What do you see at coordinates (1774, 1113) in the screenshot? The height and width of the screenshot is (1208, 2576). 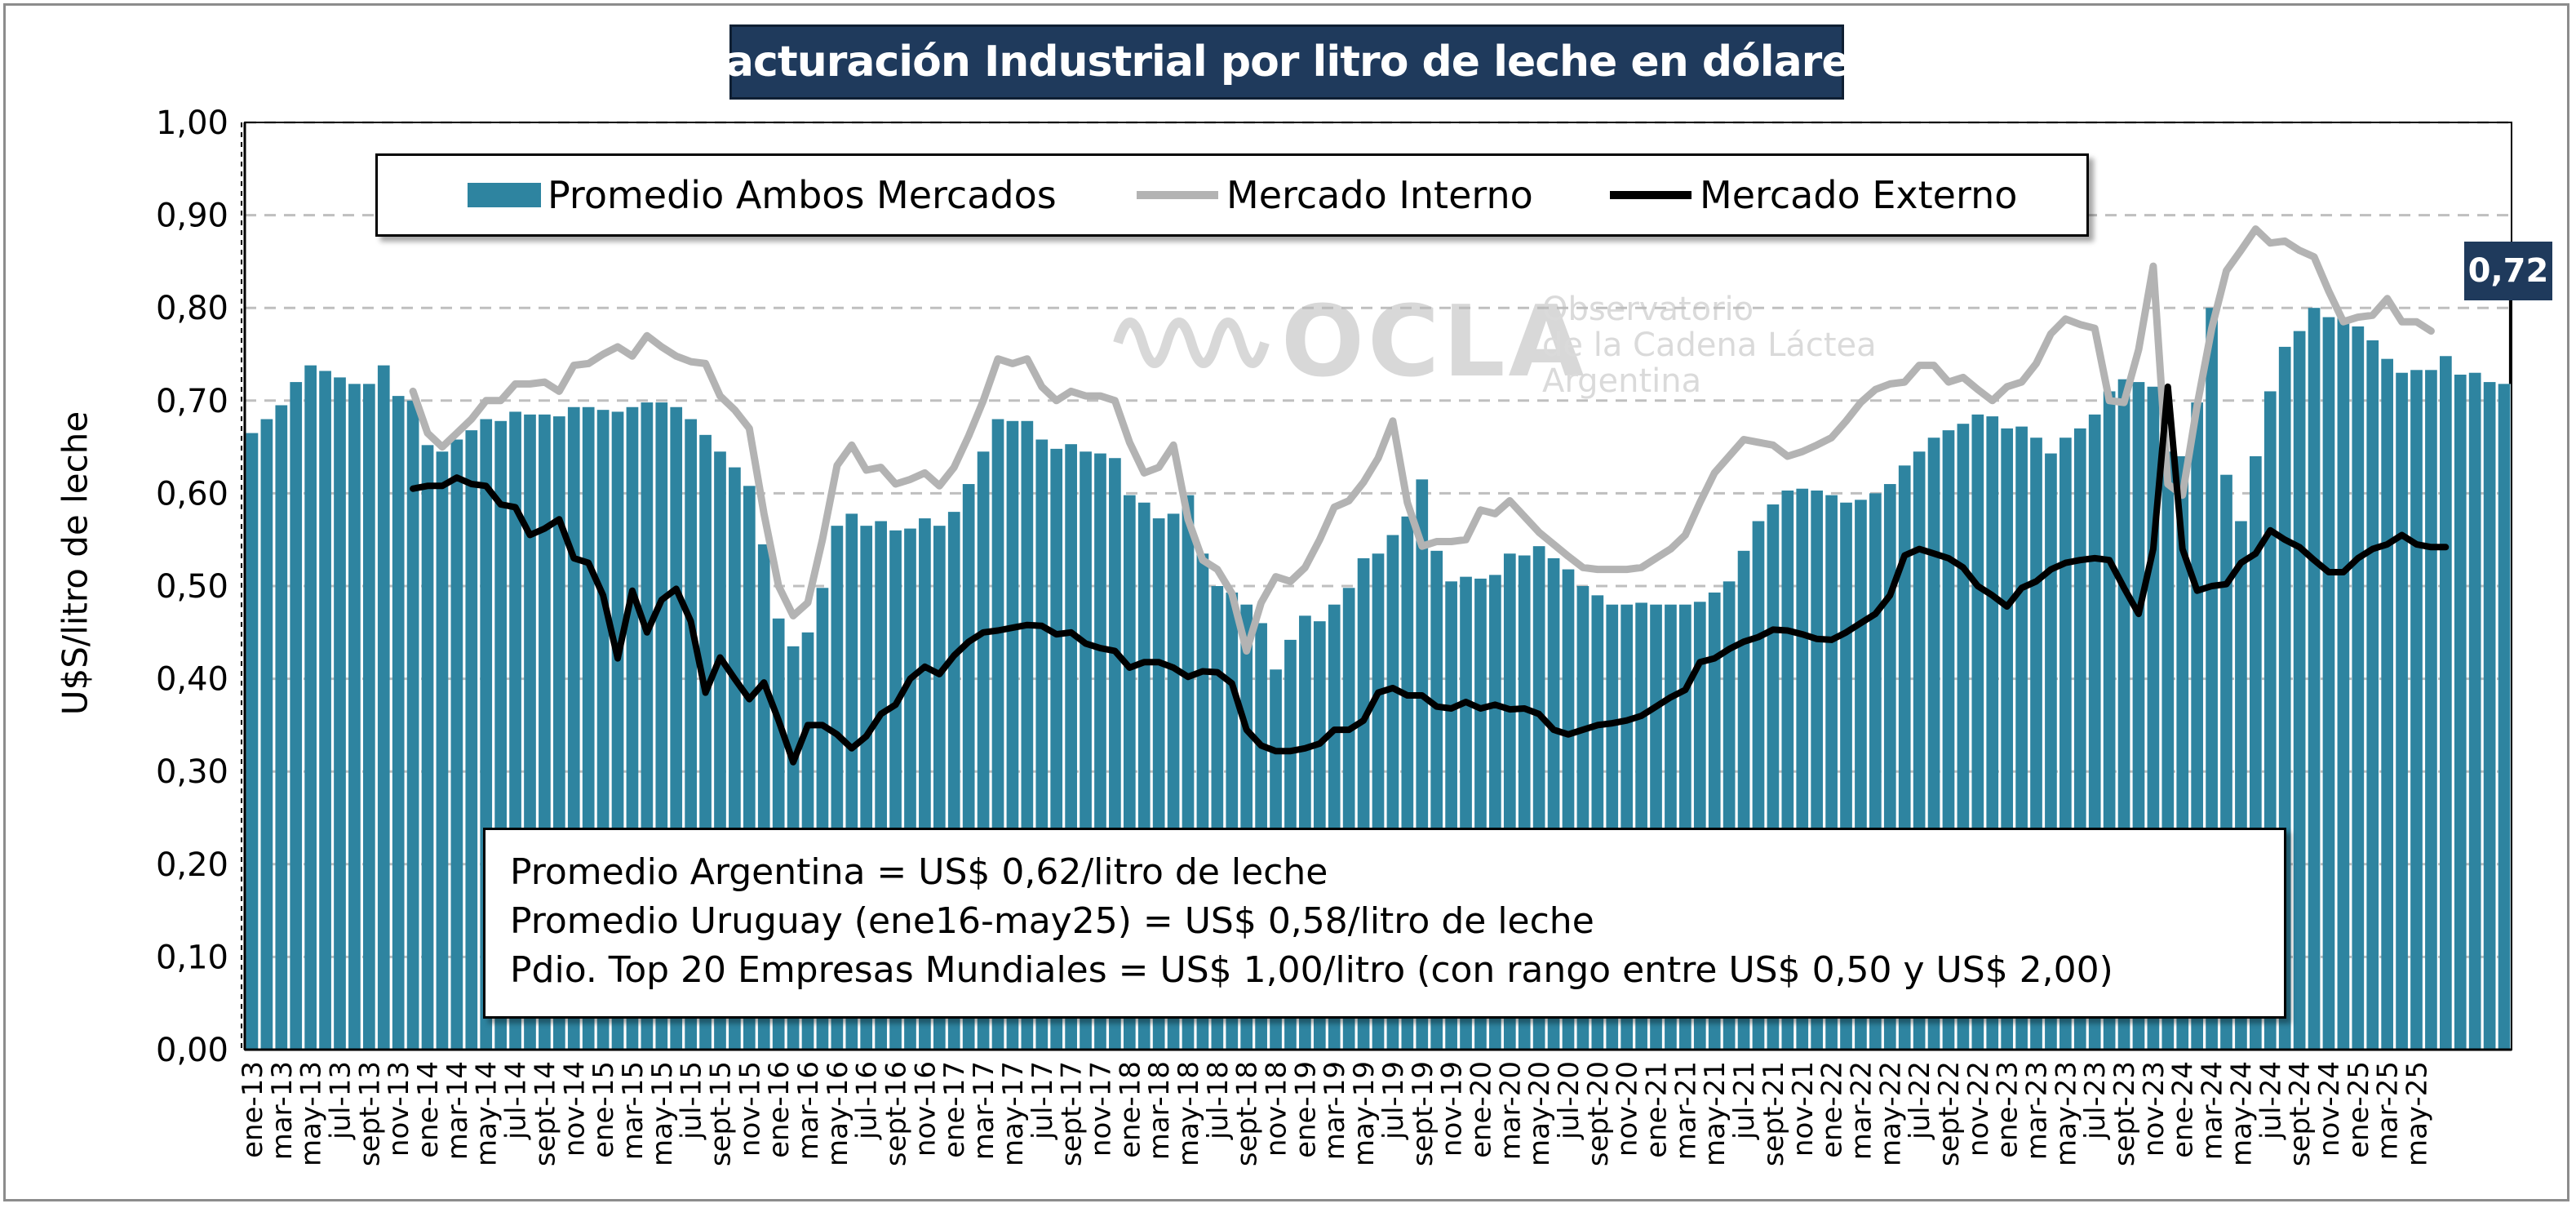 I see `x-tick-label: sept-21` at bounding box center [1774, 1113].